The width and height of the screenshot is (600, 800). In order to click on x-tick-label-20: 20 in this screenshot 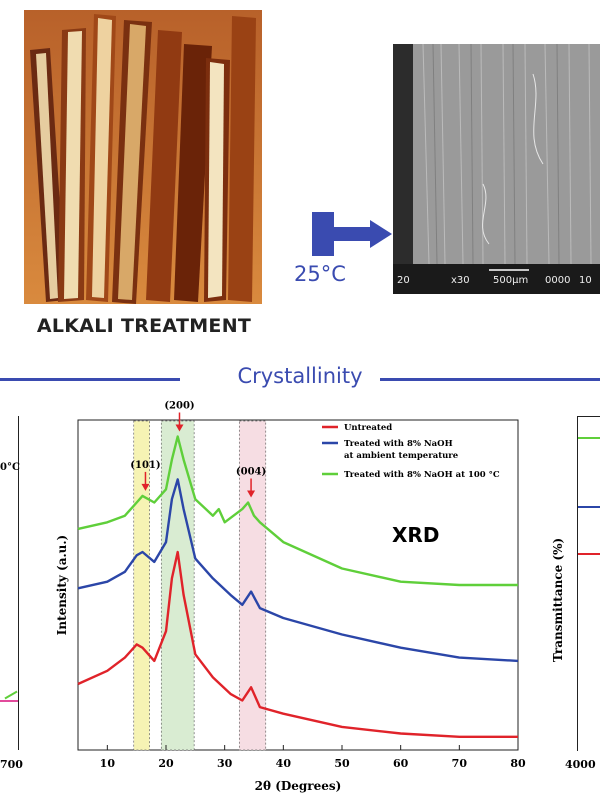, I will do `click(166, 763)`.